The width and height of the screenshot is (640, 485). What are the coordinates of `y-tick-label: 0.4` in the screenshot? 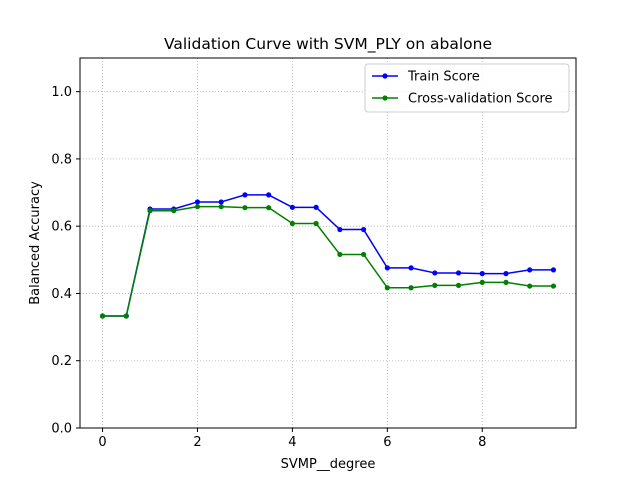 It's located at (61, 294).